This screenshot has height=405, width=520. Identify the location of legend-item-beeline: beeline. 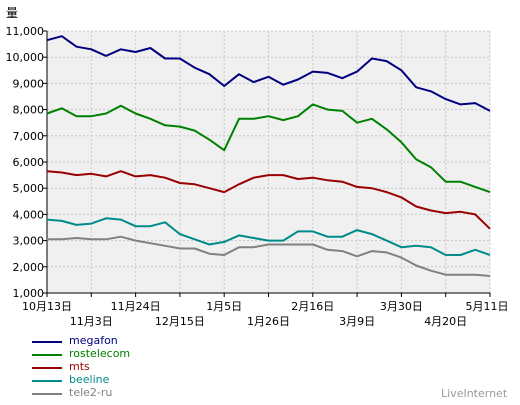
(132, 380).